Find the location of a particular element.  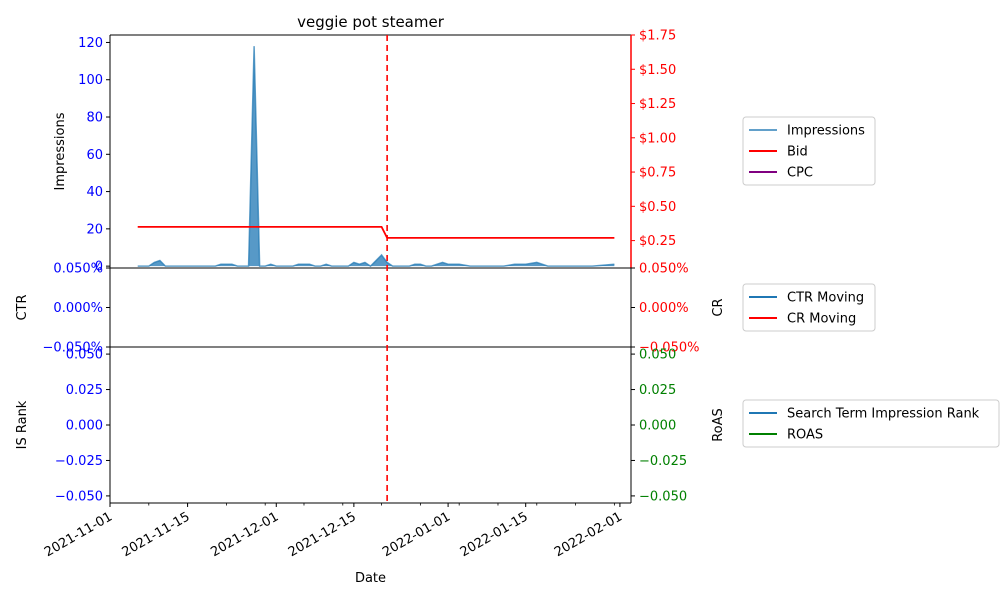

legend-label: Impressions is located at coordinates (826, 131).